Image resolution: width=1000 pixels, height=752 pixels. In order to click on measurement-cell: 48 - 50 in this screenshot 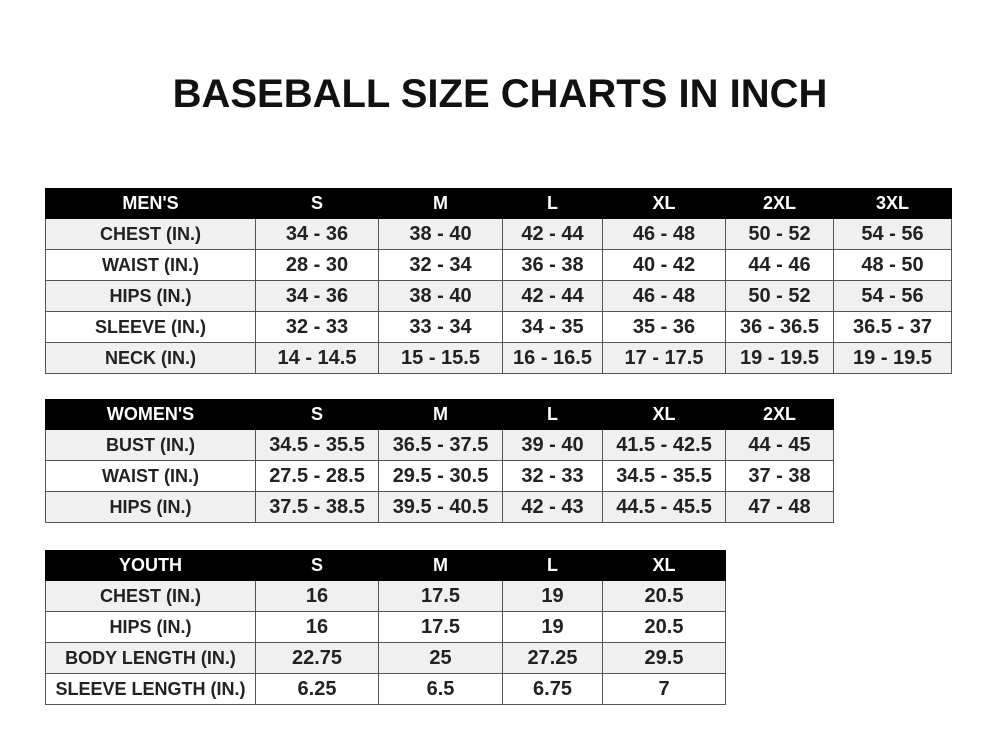, I will do `click(892, 265)`.